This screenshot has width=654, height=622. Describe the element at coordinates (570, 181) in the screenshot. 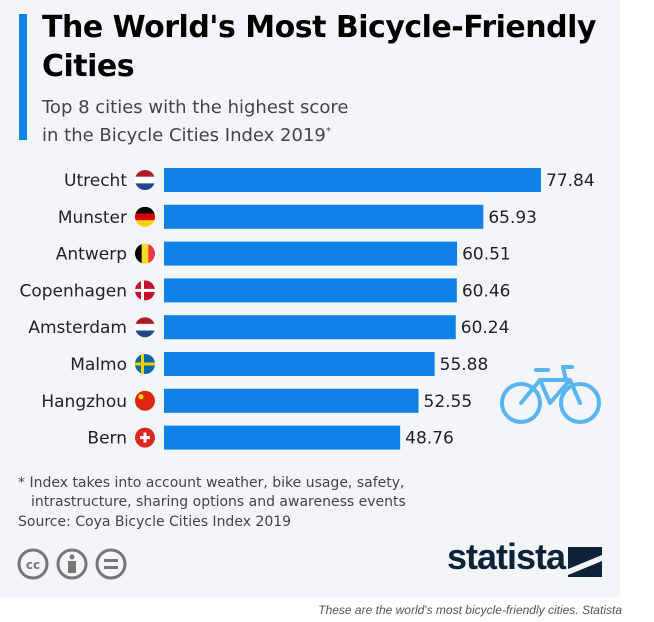

I see `value-label: 77.84` at that location.